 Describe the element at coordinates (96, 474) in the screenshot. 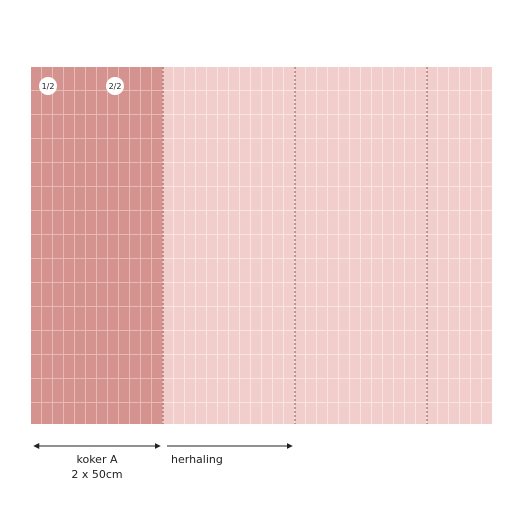

I see `koker-size: 2 x 50cm` at that location.